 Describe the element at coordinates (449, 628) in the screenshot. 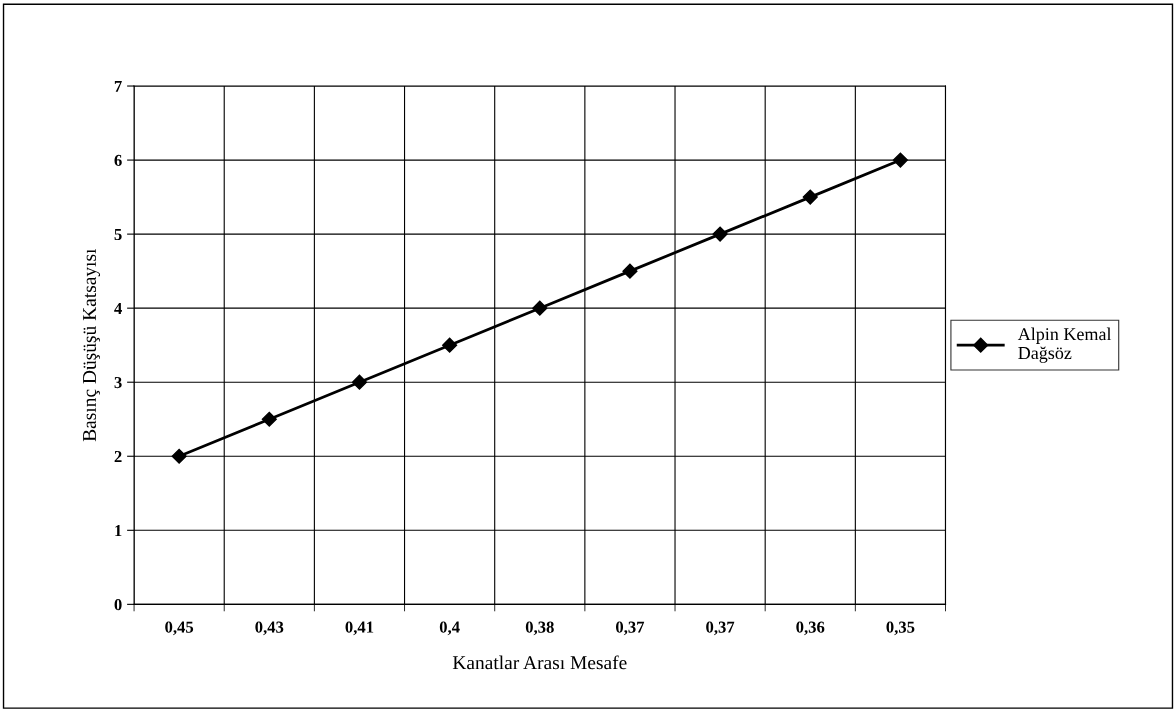

I see `x-tick-label: 0,4` at that location.